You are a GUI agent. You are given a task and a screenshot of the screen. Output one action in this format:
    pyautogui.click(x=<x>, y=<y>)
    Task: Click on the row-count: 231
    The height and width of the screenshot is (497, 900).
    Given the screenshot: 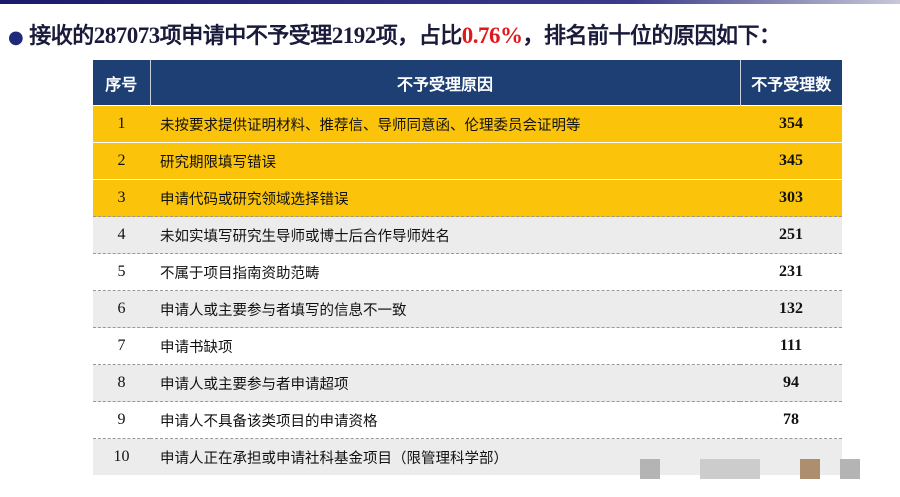 What is the action you would take?
    pyautogui.click(x=791, y=272)
    